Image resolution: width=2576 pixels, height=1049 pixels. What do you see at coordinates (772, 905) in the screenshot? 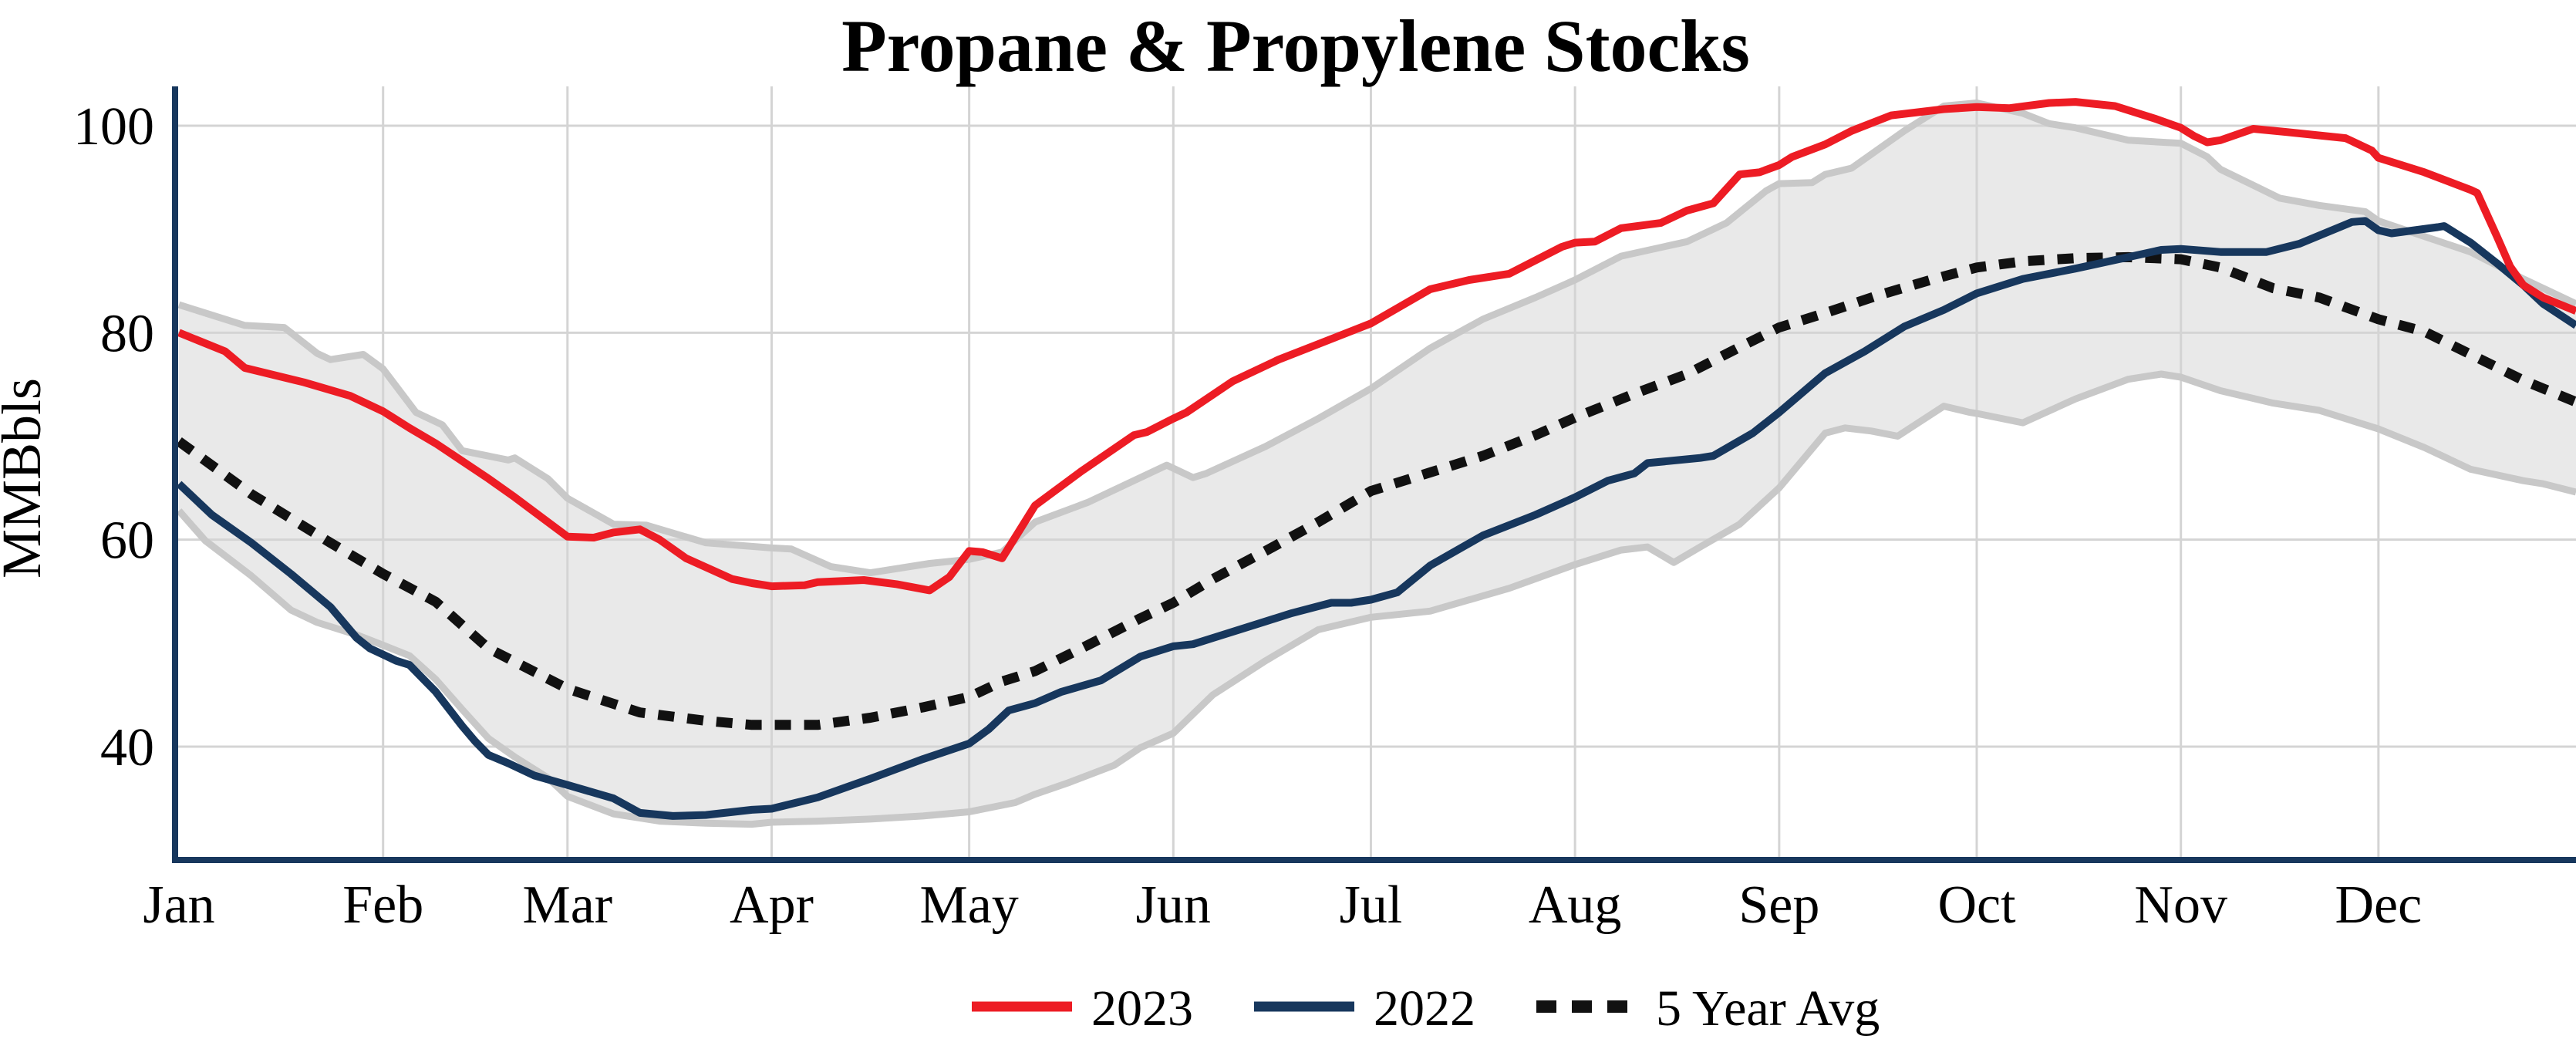
I see `x-tick-label-Apr: Apr` at bounding box center [772, 905].